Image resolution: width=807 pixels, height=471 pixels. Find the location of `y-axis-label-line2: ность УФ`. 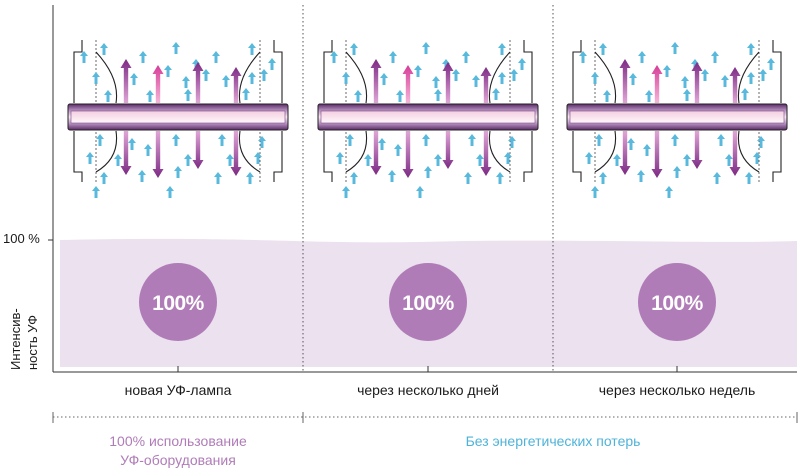

y-axis-label-line2: ность УФ is located at coordinates (32, 342).